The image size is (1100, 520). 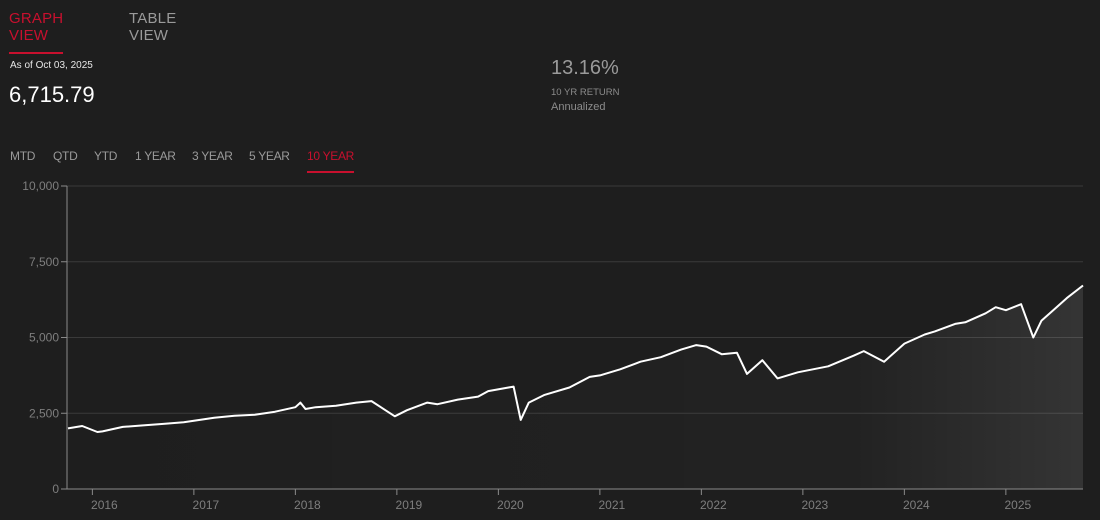 I want to click on return-label: 10 YR RETURN, so click(x=585, y=92).